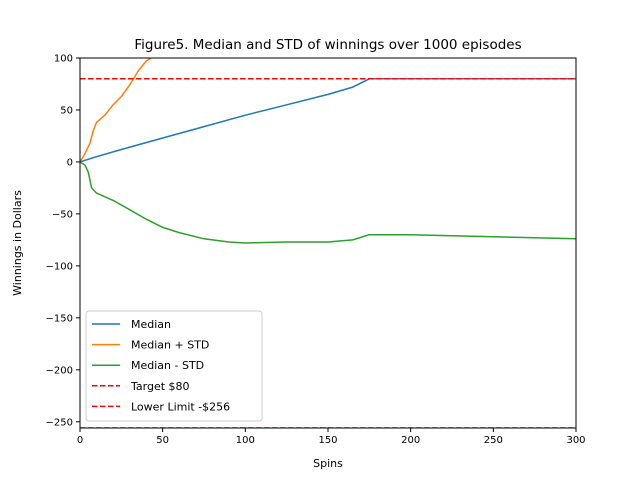 The height and width of the screenshot is (480, 640). I want to click on y-axis-label: Winnings in Dollars, so click(17, 243).